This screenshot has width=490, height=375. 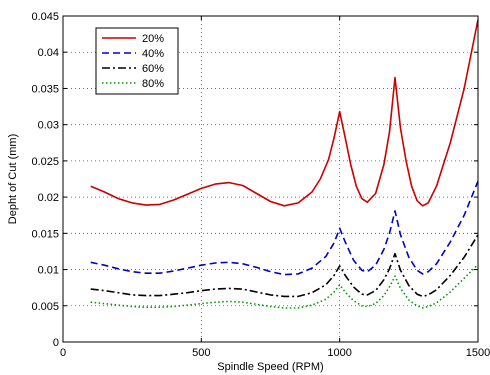 I want to click on series-line-60pct, so click(x=284, y=266).